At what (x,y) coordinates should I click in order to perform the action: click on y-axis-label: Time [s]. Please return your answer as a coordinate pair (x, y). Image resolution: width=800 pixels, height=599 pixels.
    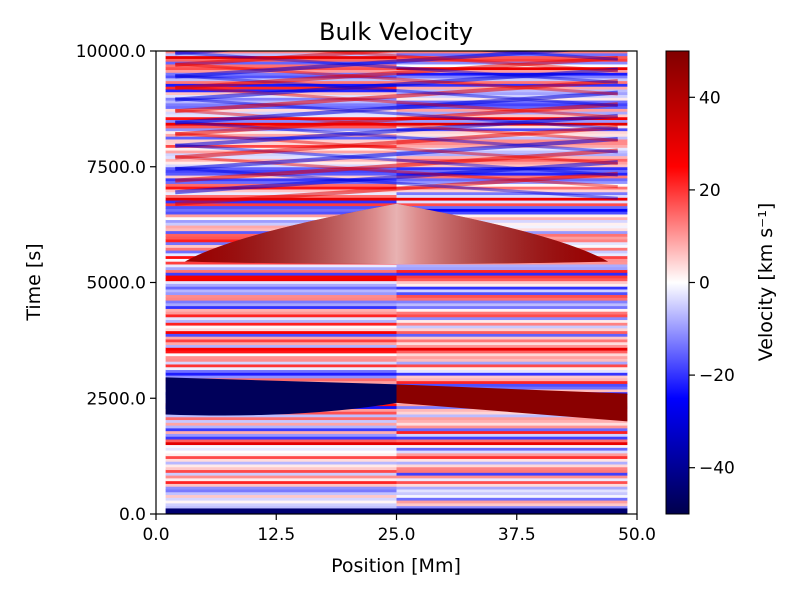
    Looking at the image, I should click on (34, 282).